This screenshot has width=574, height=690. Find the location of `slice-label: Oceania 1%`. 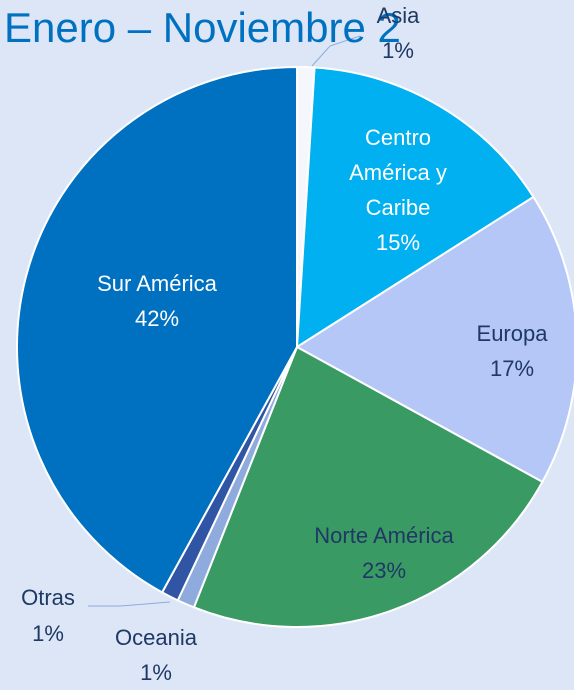

slice-label: Oceania 1% is located at coordinates (156, 655).